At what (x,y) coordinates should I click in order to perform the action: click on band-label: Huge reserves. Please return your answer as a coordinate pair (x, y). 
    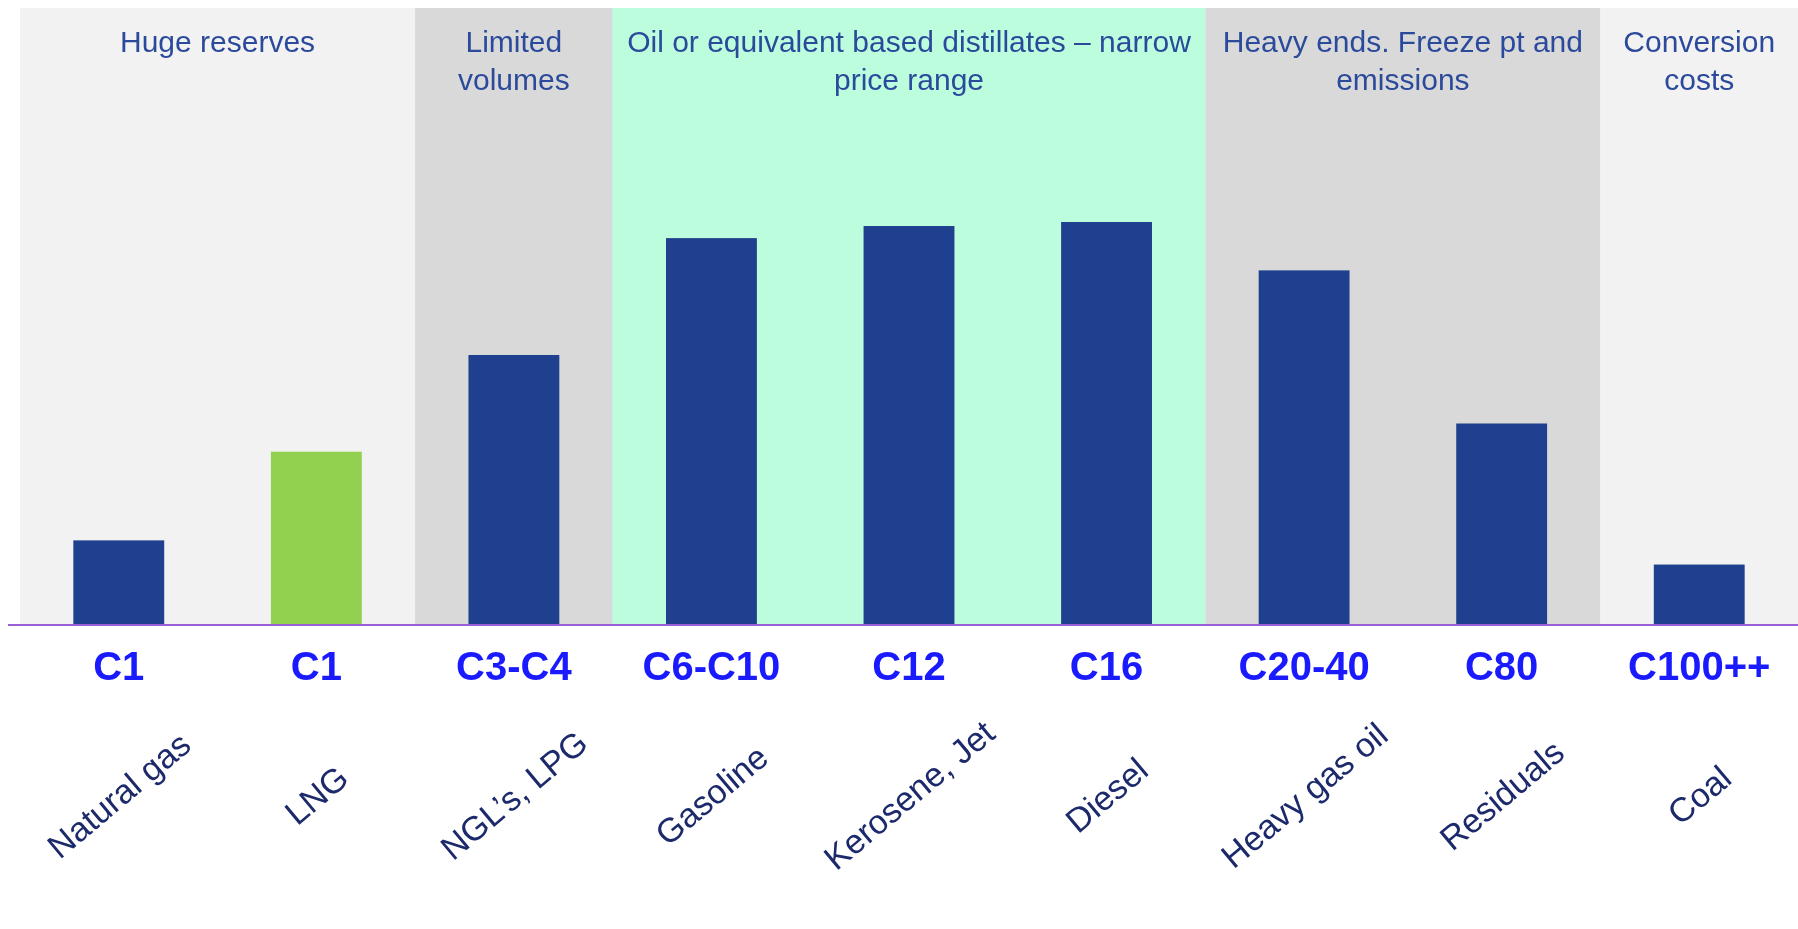
    Looking at the image, I should click on (218, 41).